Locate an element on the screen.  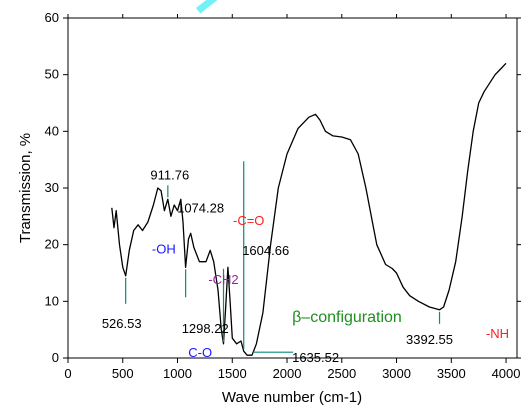
y-tick-label: 20 is located at coordinates (52, 244).